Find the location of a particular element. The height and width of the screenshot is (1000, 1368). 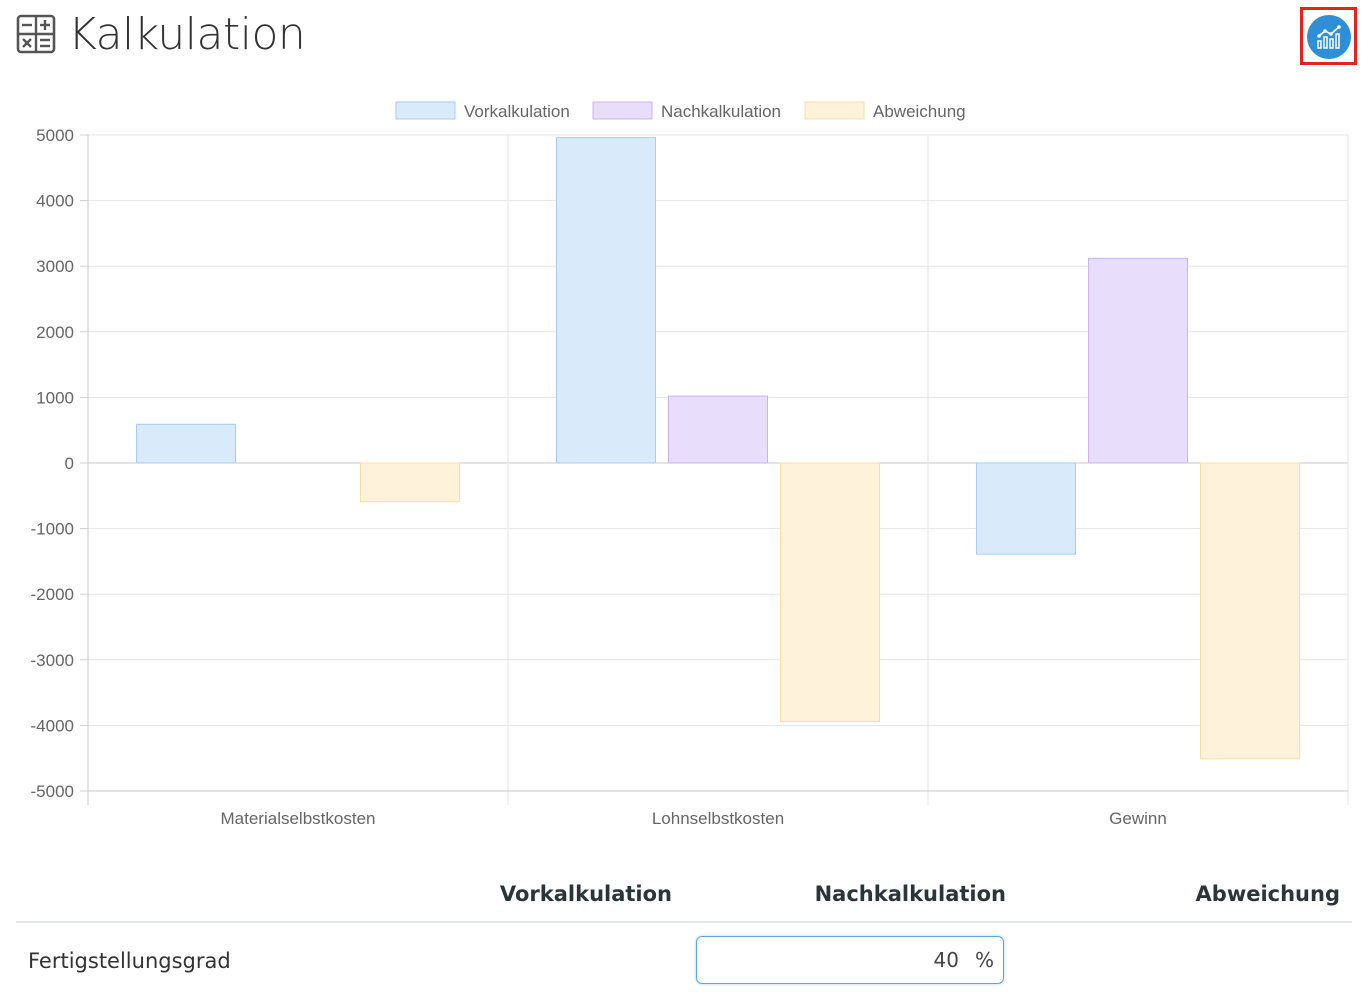

y-tick-label: -3000 is located at coordinates (52, 660).